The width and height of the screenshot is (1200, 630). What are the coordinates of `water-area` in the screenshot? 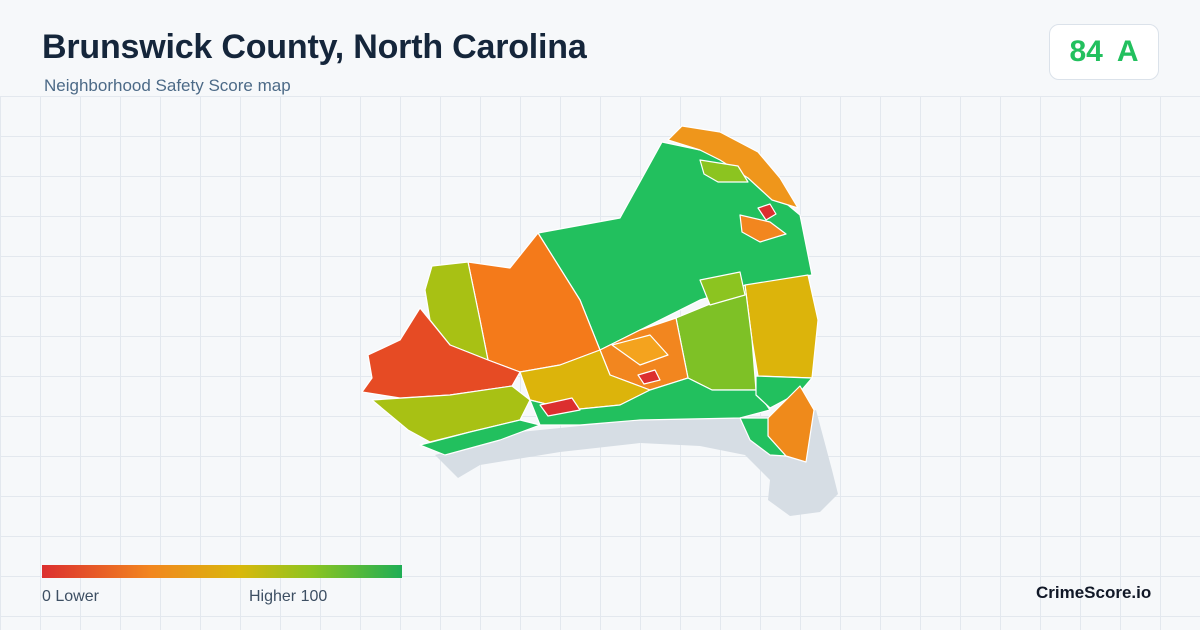 It's located at (636, 463).